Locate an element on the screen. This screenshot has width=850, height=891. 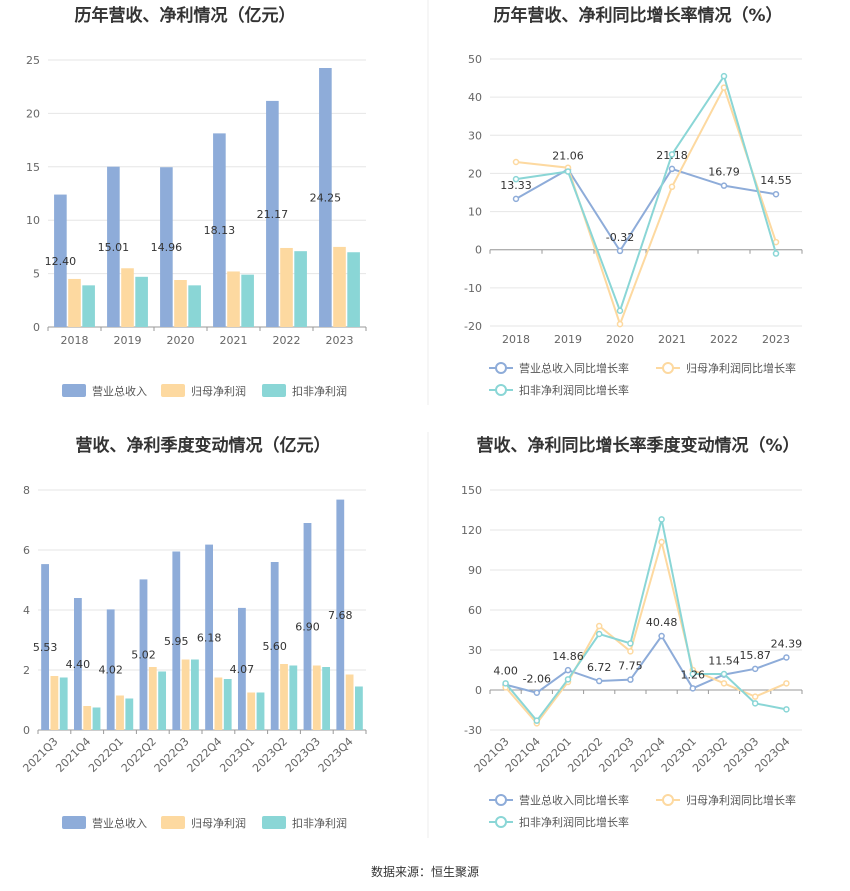
x-tick-label: 2022Q1 is located at coordinates (106, 755).